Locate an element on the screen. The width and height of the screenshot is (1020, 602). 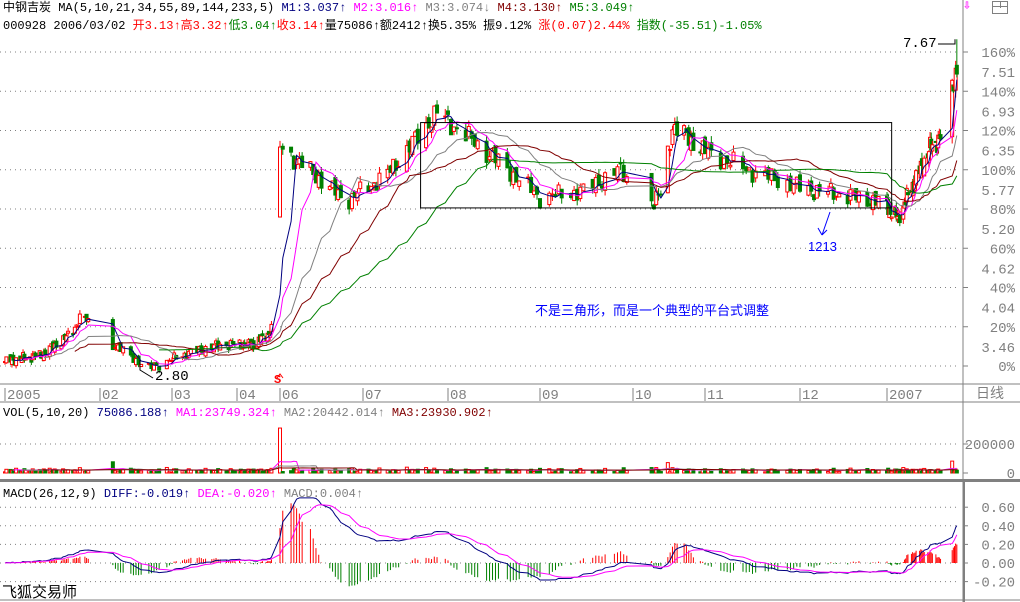
price-axis-price: 3.46 is located at coordinates (998, 349).